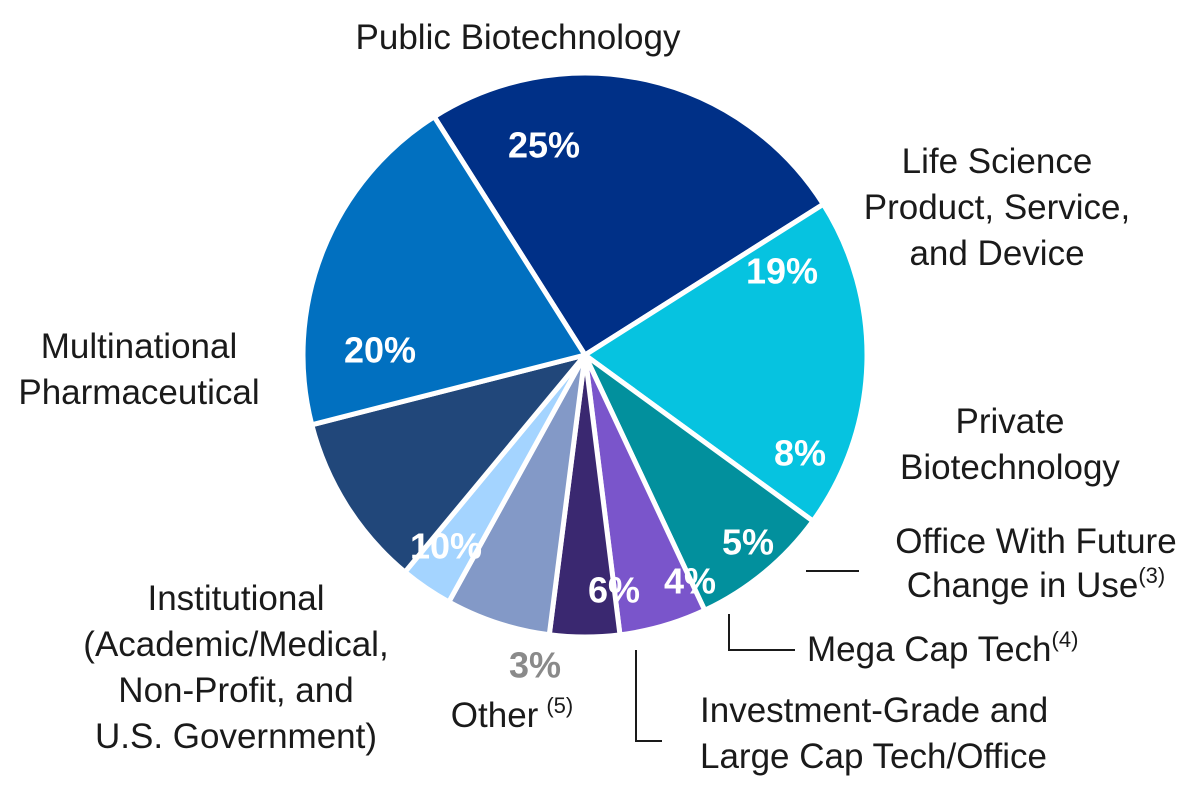  I want to click on pct-label-other: 3%, so click(535, 665).